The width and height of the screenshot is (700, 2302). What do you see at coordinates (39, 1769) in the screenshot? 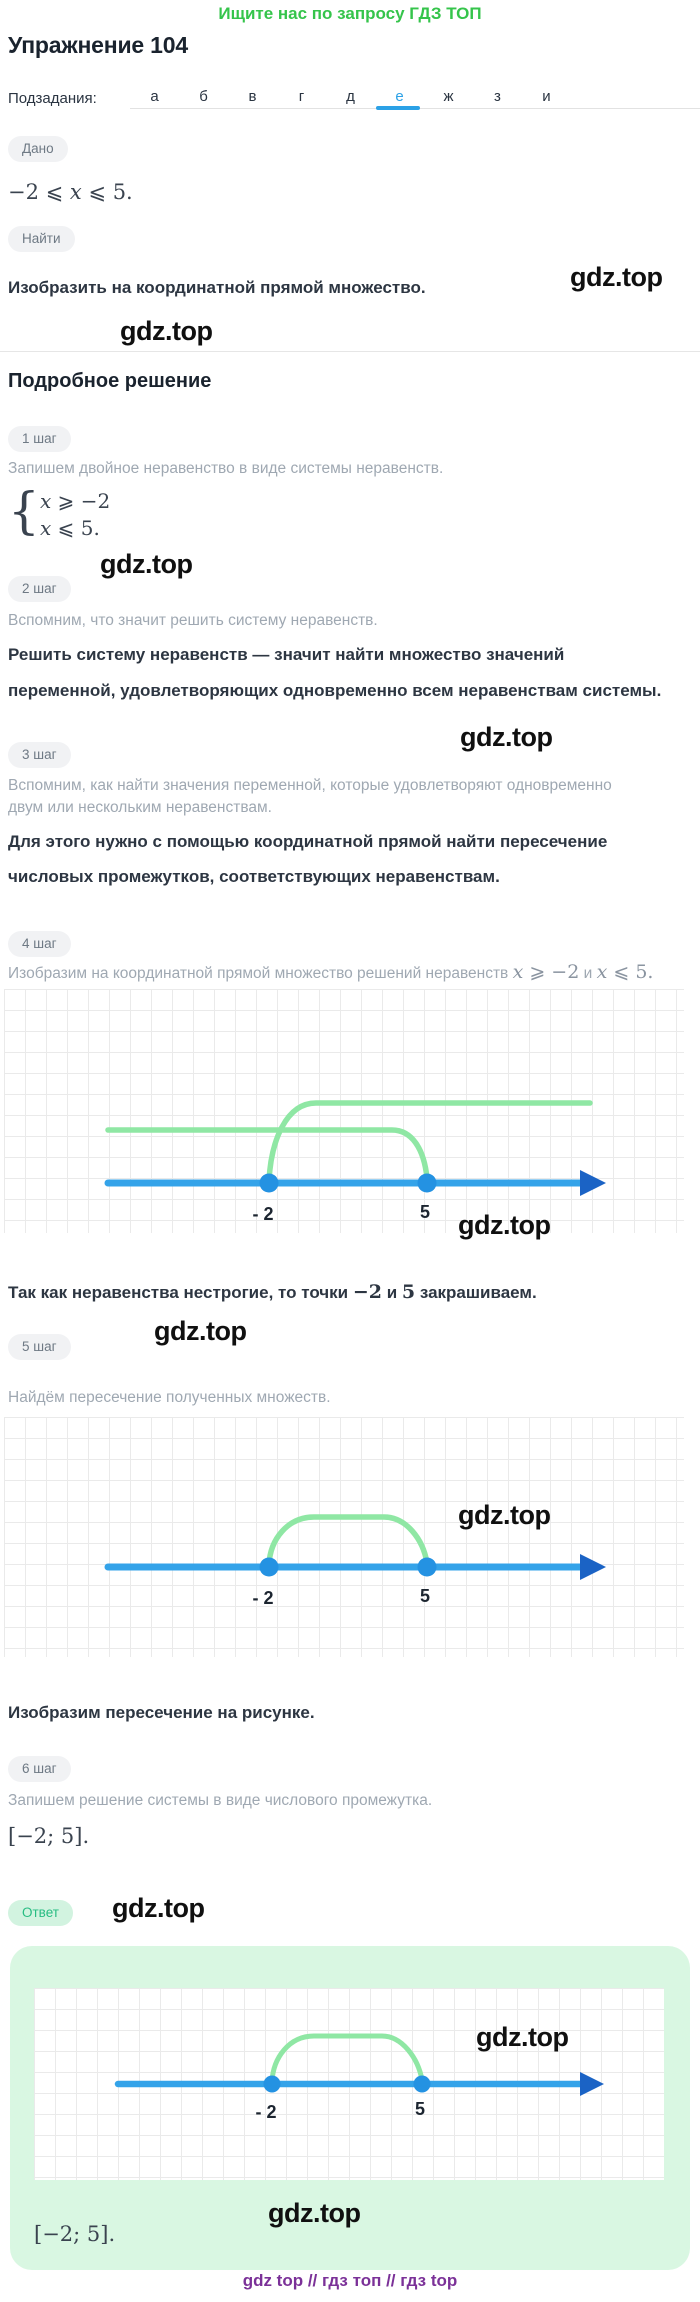
I see `step-6-badge: 6 шаг` at bounding box center [39, 1769].